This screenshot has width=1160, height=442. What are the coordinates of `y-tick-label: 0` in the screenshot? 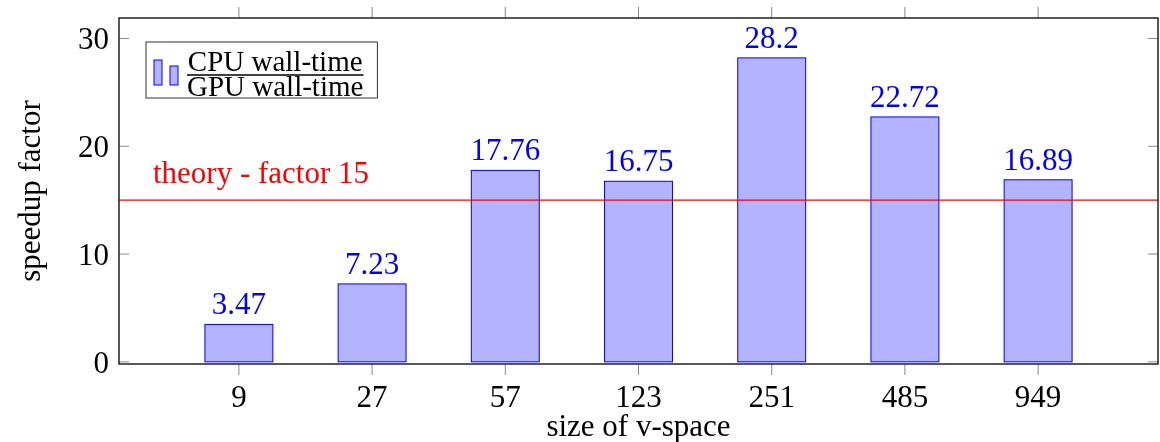 It's located at (101, 362).